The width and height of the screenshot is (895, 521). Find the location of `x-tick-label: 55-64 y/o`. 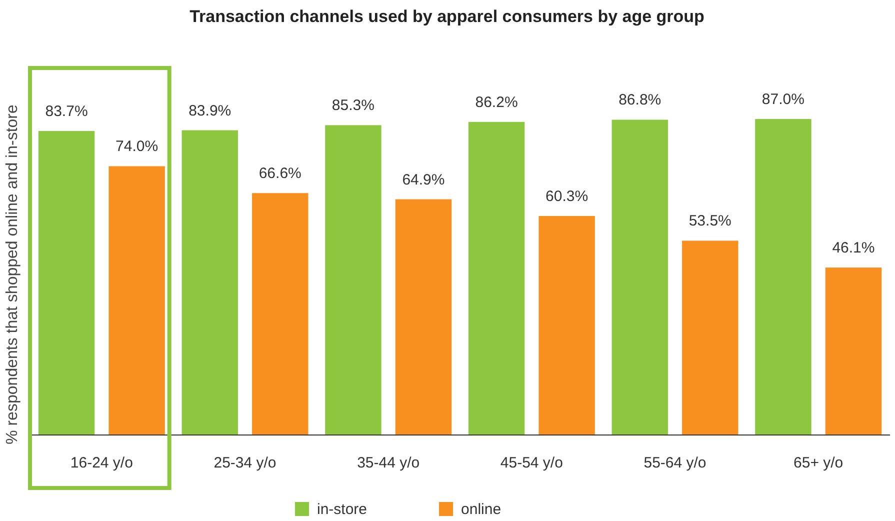

x-tick-label: 55-64 y/o is located at coordinates (675, 463).